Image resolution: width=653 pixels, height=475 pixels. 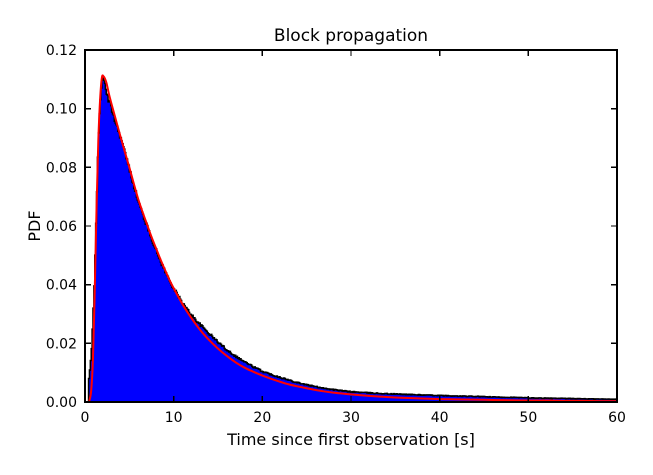 I want to click on x-tick-label: 40, so click(x=440, y=418).